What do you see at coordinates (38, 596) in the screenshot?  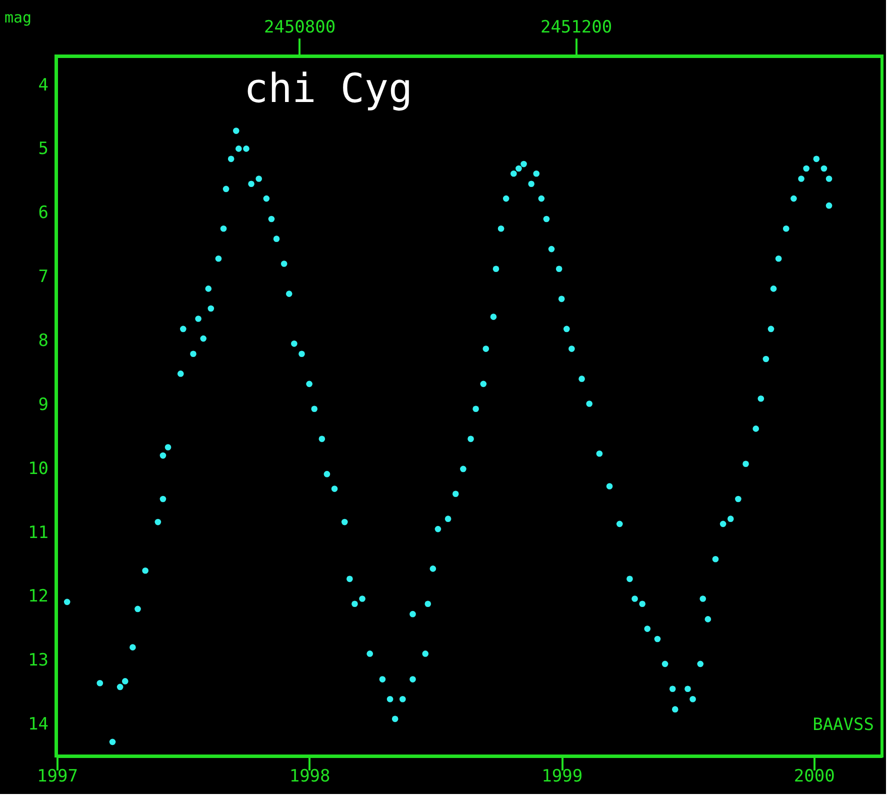 I see `y-tick-label: 12` at bounding box center [38, 596].